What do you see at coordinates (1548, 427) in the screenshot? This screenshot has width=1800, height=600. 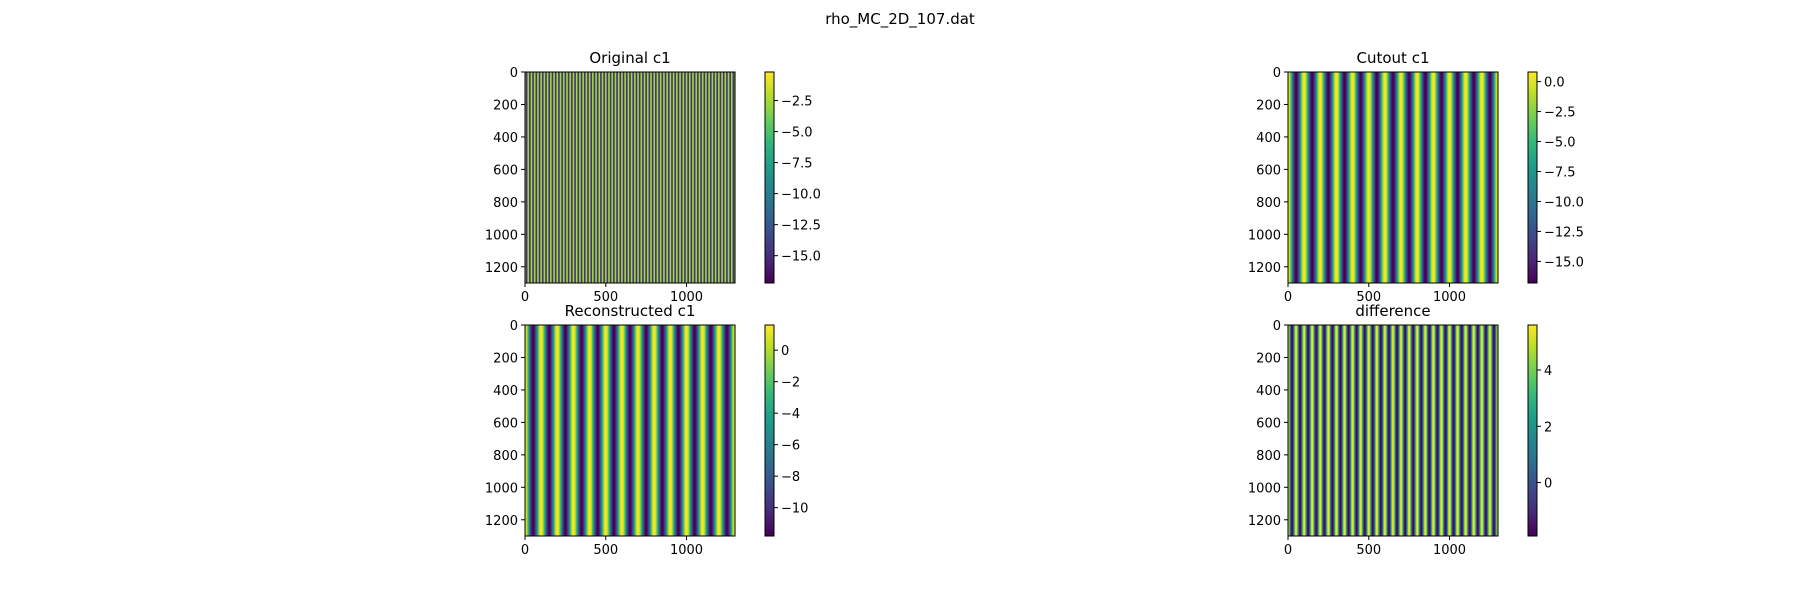 I see `colorbar-tick-label: 2` at bounding box center [1548, 427].